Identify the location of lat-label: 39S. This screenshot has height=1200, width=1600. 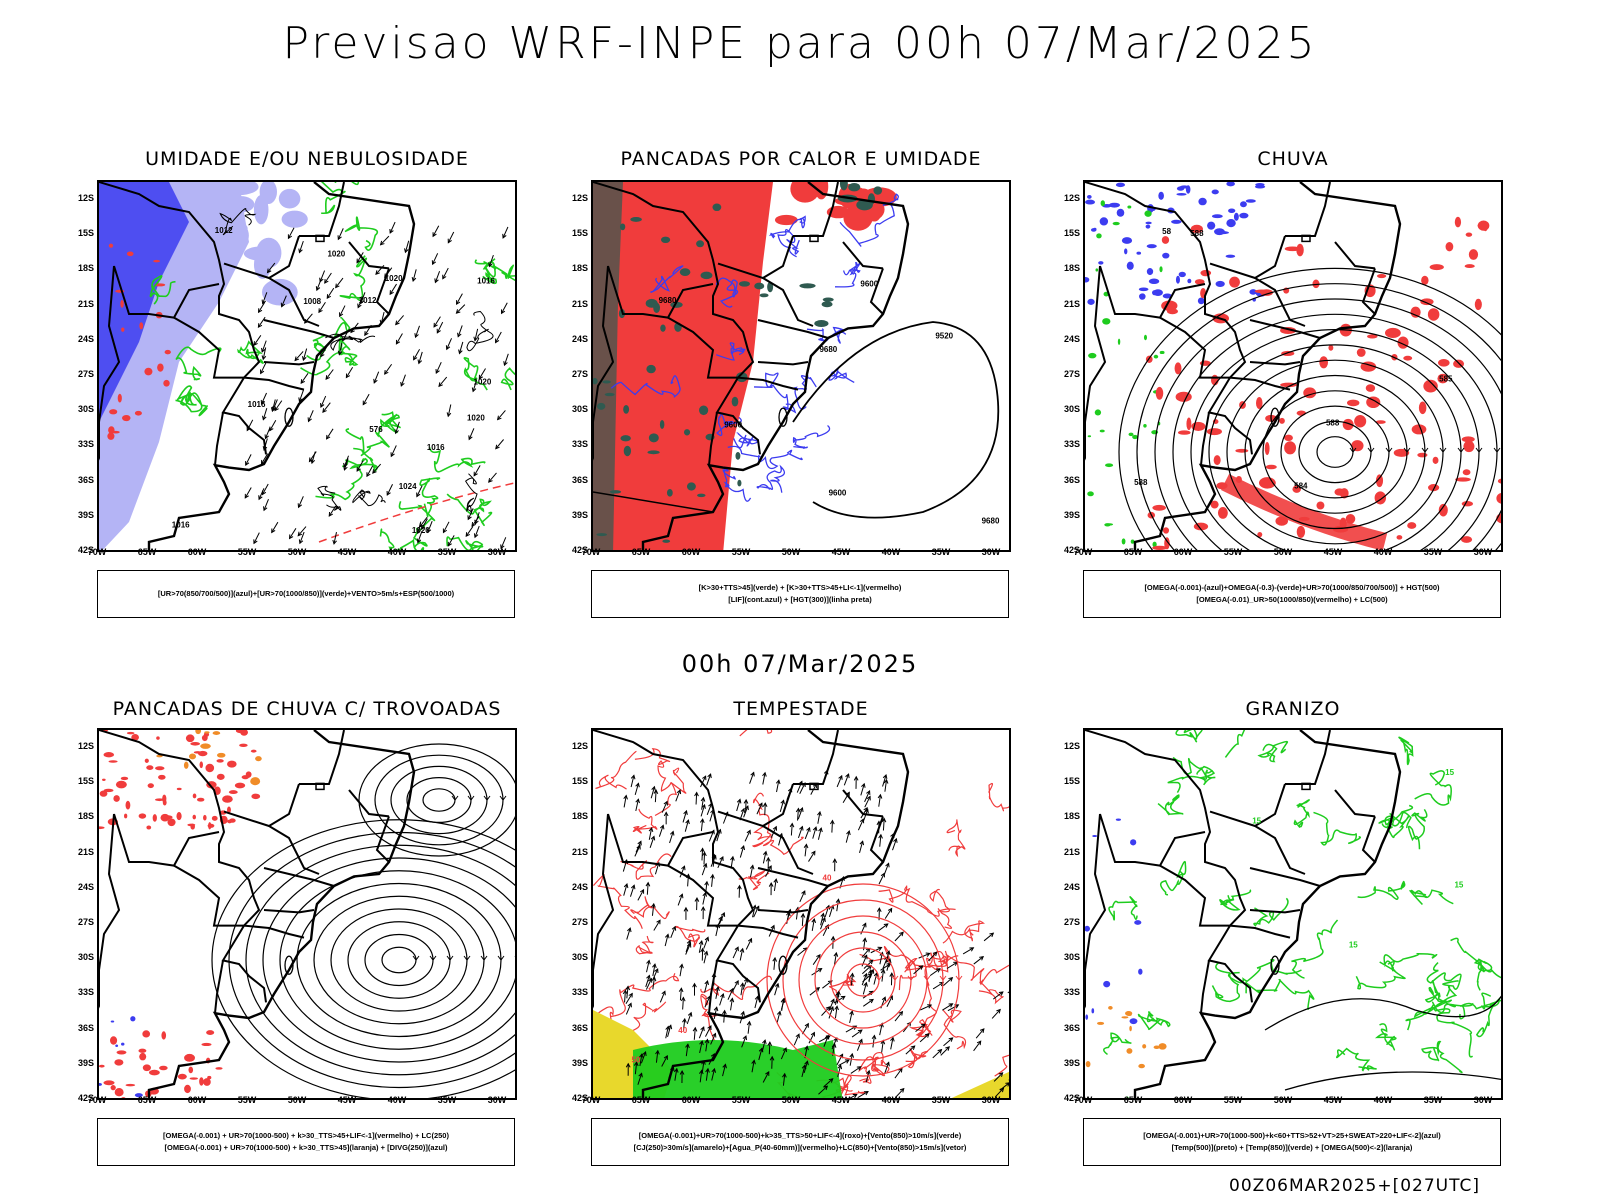
(1071, 1062).